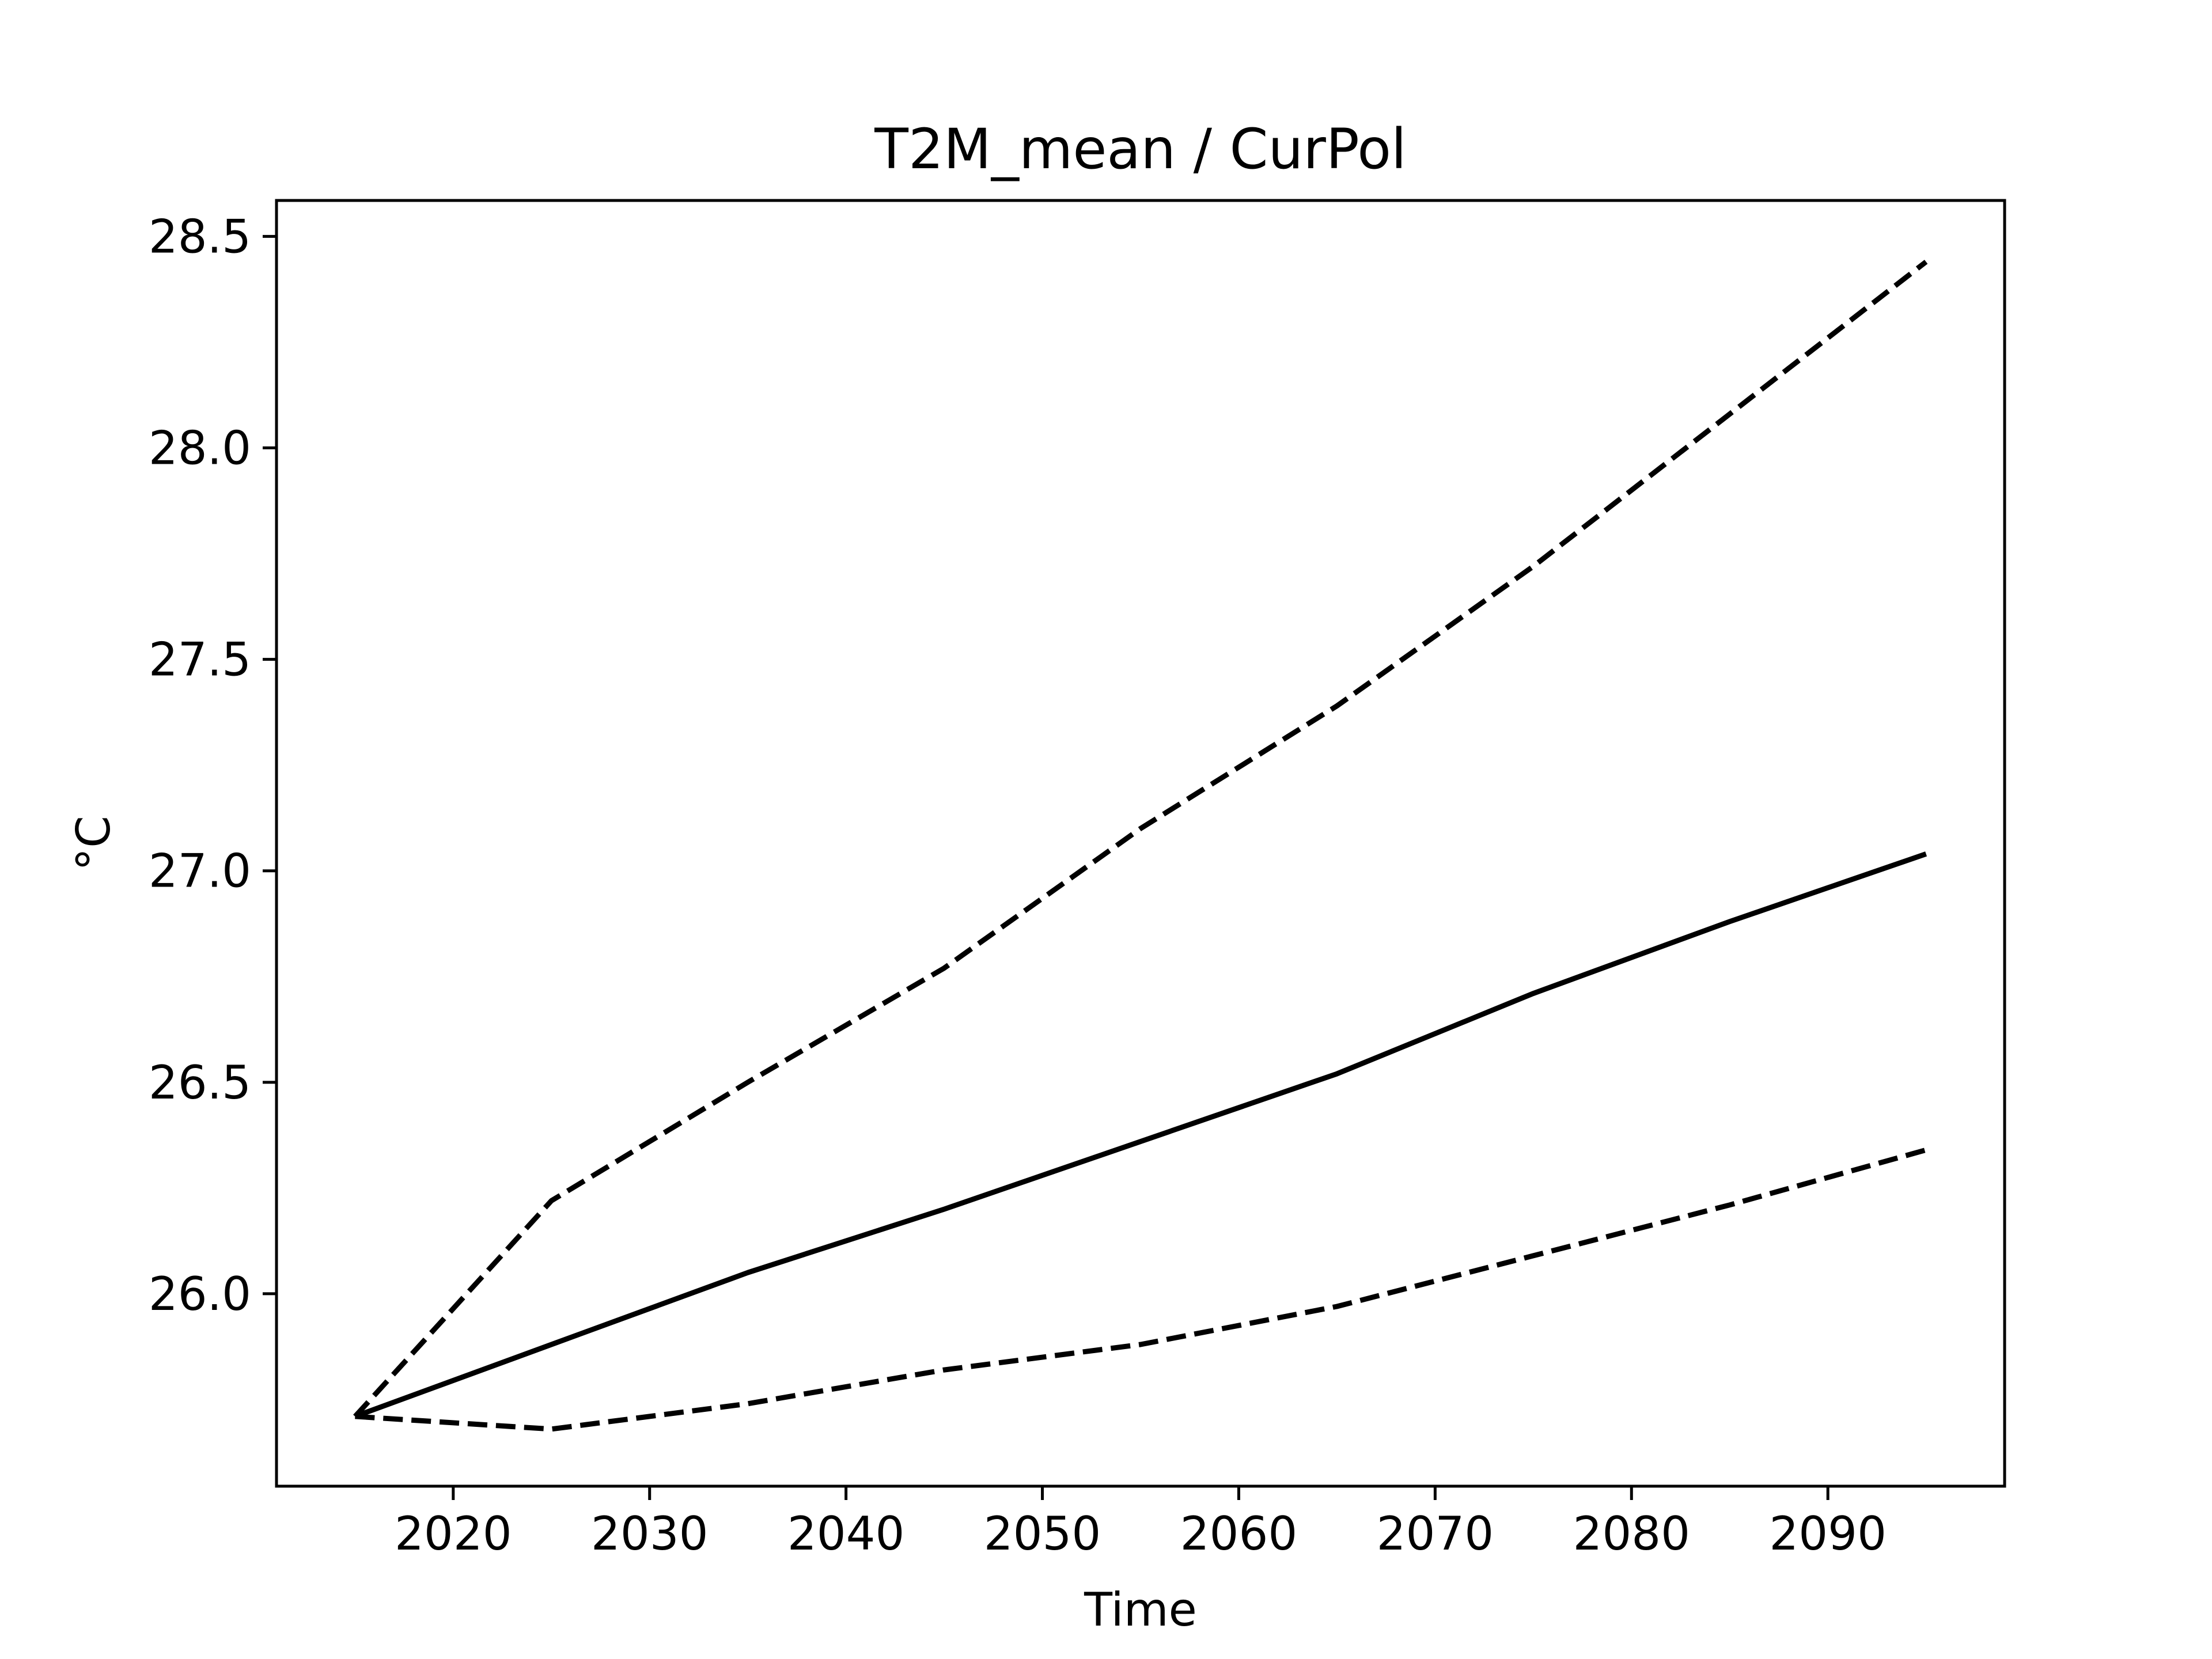  What do you see at coordinates (1631, 1533) in the screenshot?
I see `x-tick-label: 2080` at bounding box center [1631, 1533].